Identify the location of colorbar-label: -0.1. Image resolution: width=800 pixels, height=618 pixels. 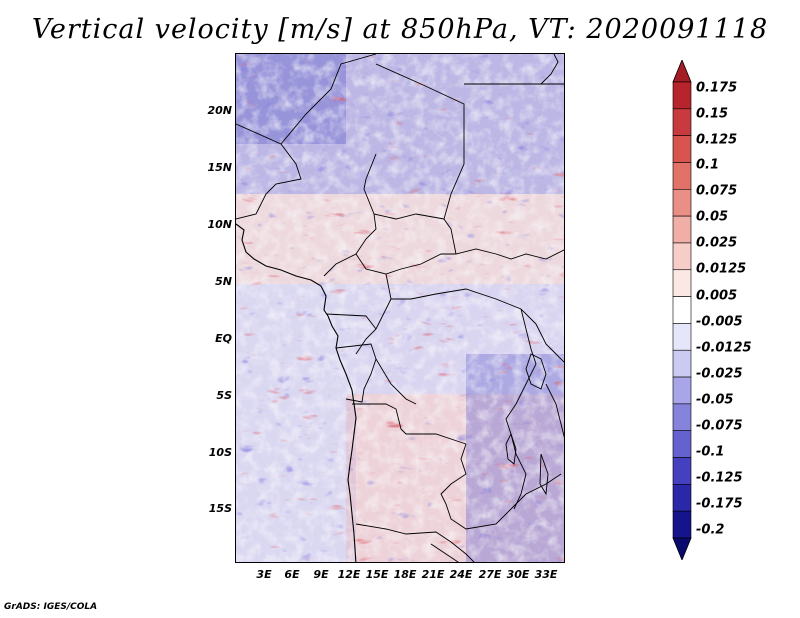
(710, 452).